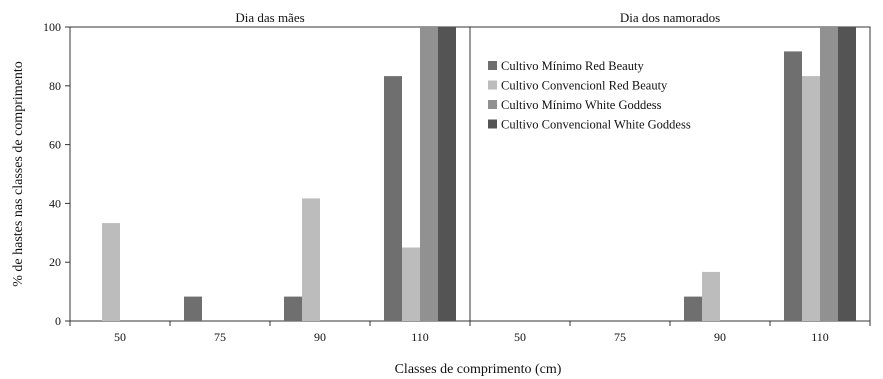  I want to click on y-tick-label: 0, so click(58, 321).